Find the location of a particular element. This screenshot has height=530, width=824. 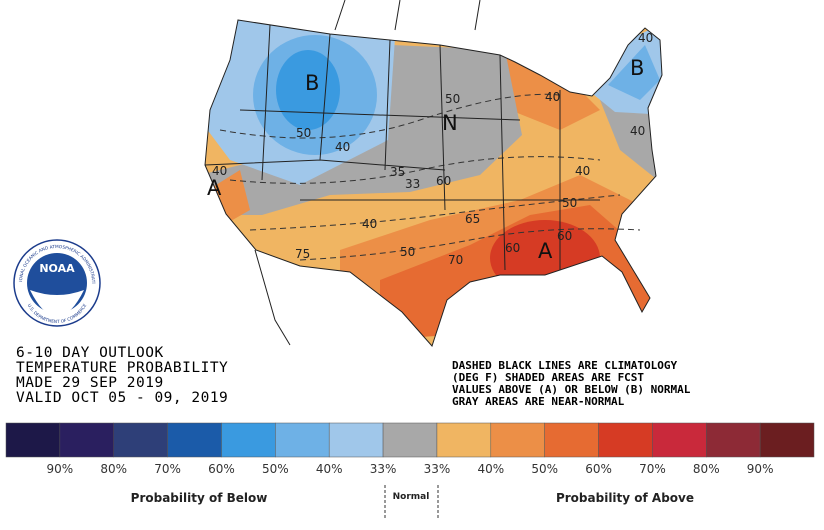

legend-above: Probability of Above is located at coordinates (625, 498).